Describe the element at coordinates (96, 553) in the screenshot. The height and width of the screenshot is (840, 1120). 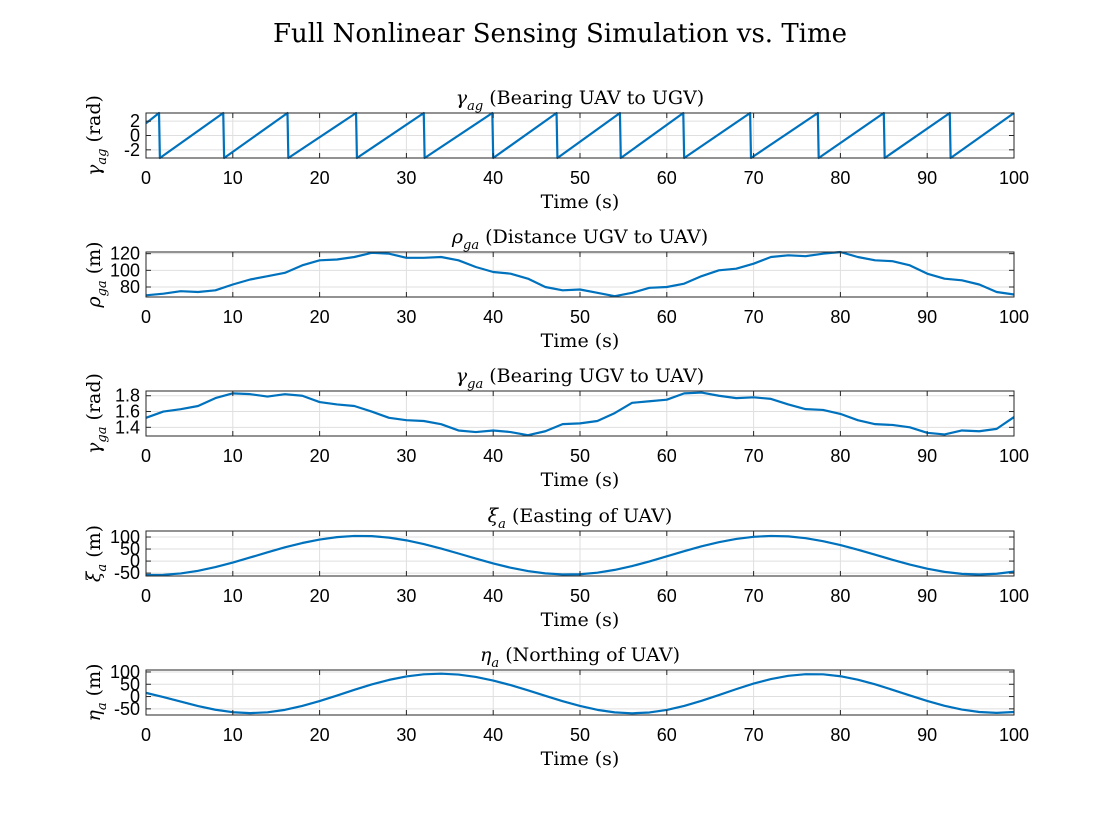
I see `y-axis-label: ξa (m)` at that location.